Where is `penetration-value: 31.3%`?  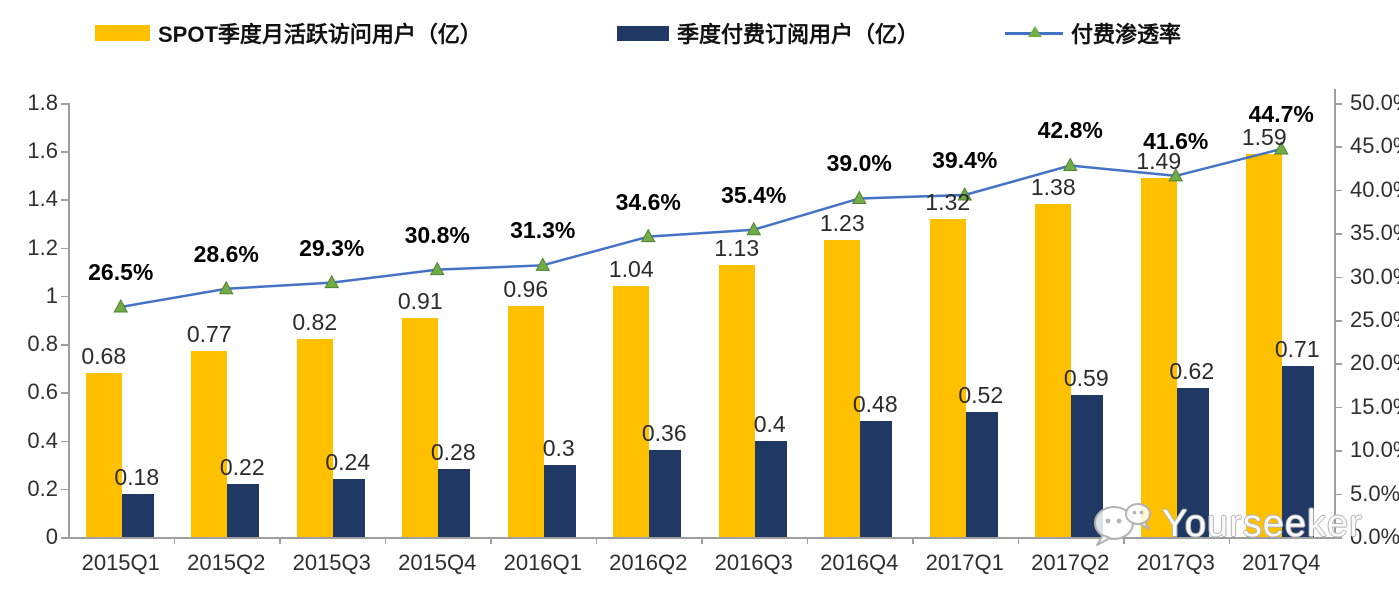 penetration-value: 31.3% is located at coordinates (543, 230).